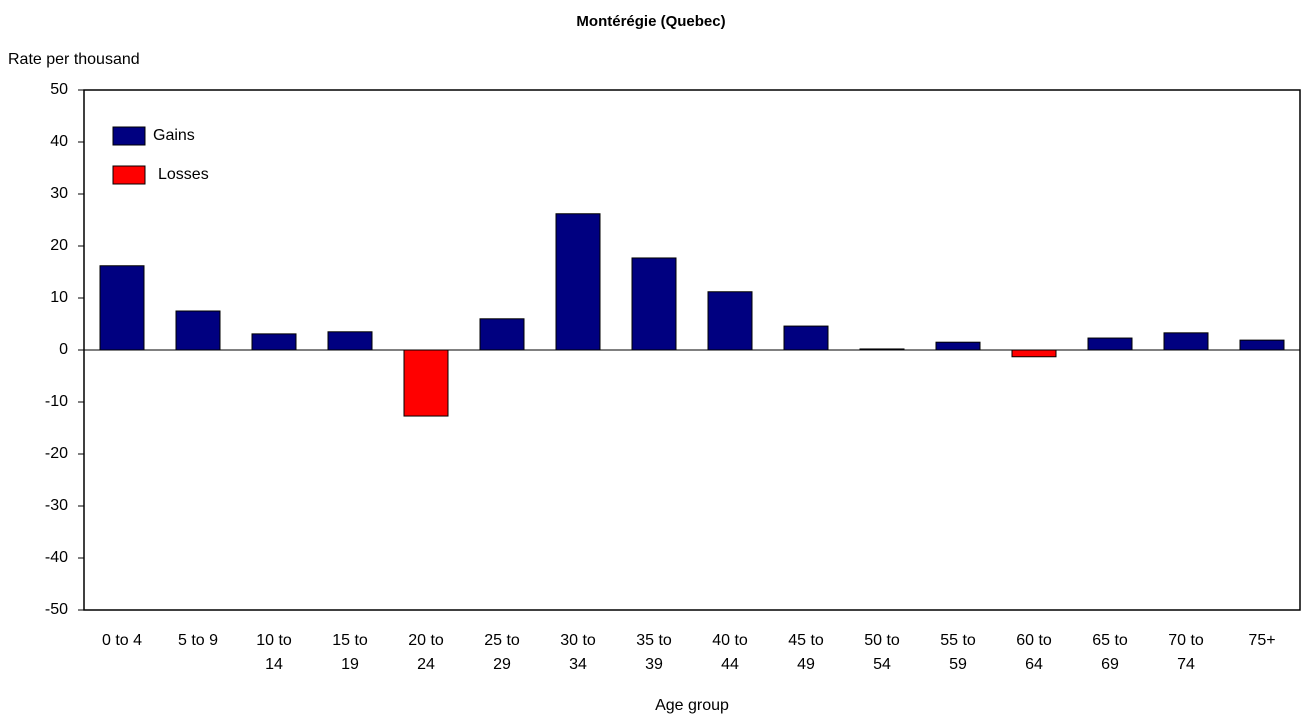  I want to click on x-tick-label: 10 to 14, so click(274, 652).